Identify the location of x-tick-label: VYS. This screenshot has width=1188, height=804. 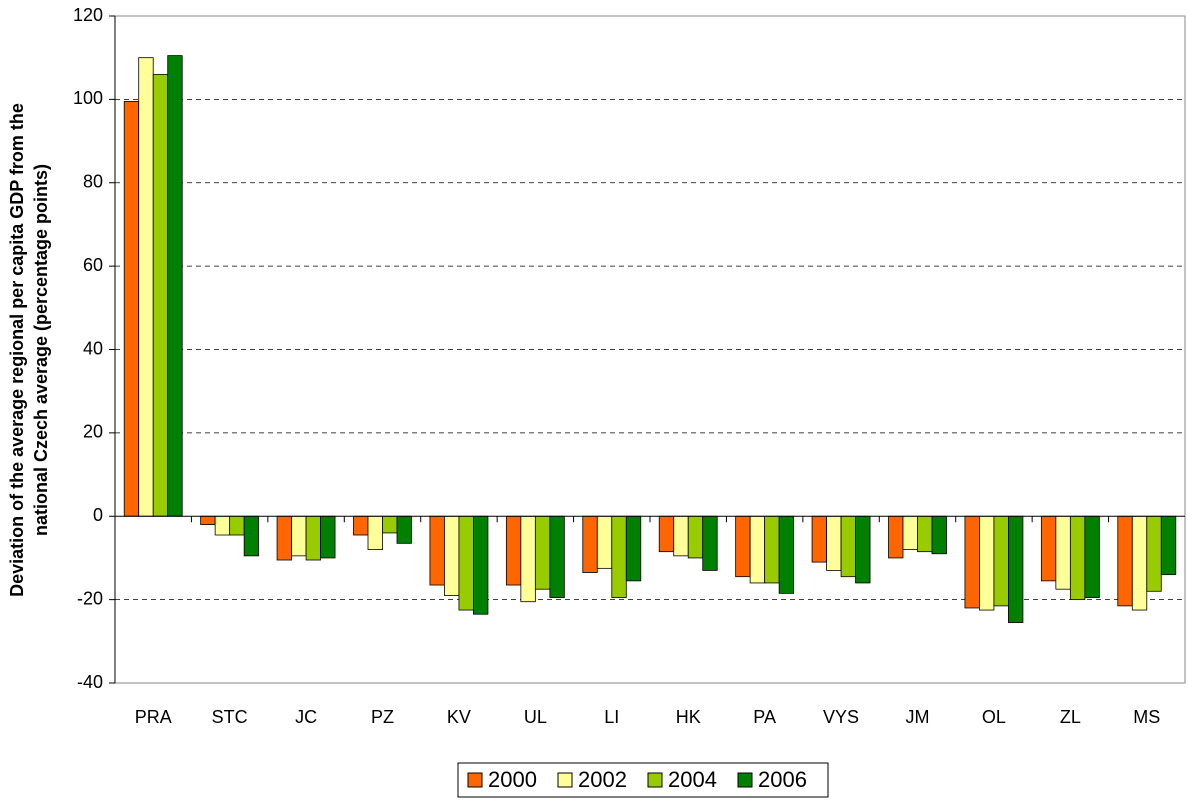
(841, 717).